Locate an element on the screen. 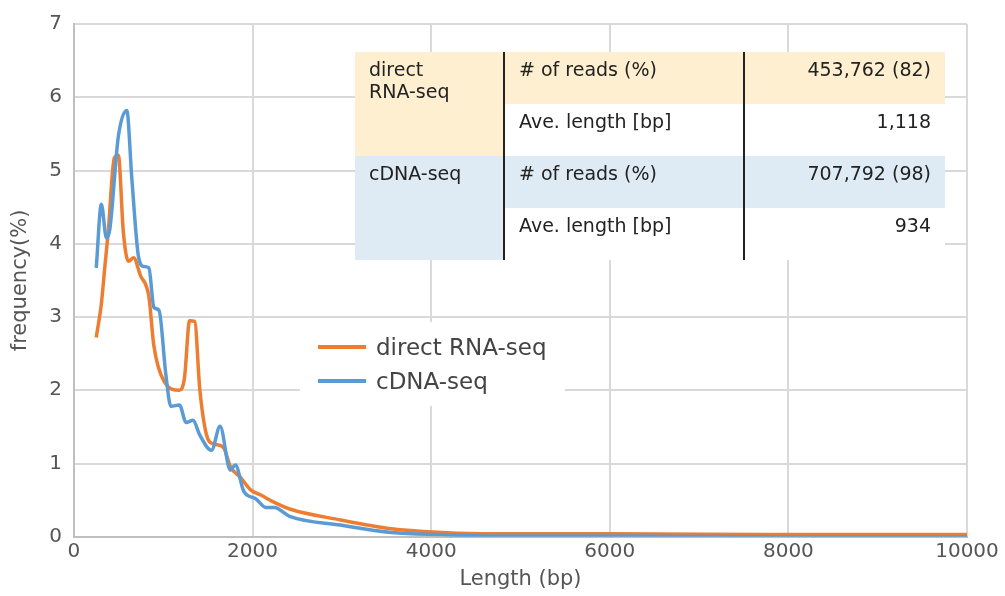 The height and width of the screenshot is (596, 1005). y-tick-label: 3 is located at coordinates (55, 315).